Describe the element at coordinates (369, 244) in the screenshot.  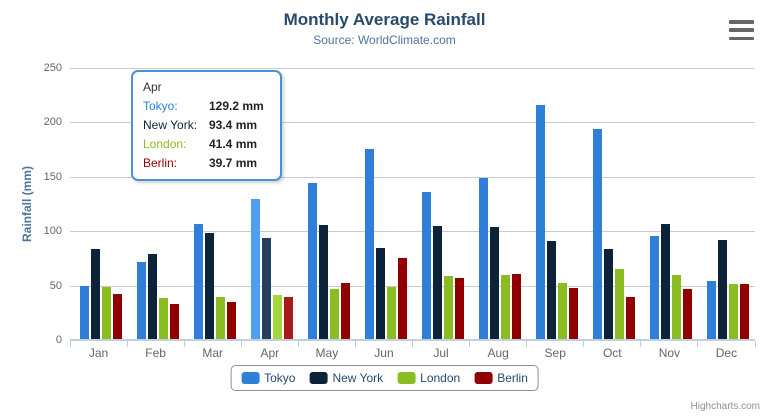
I see `bar-tokyo-jun` at that location.